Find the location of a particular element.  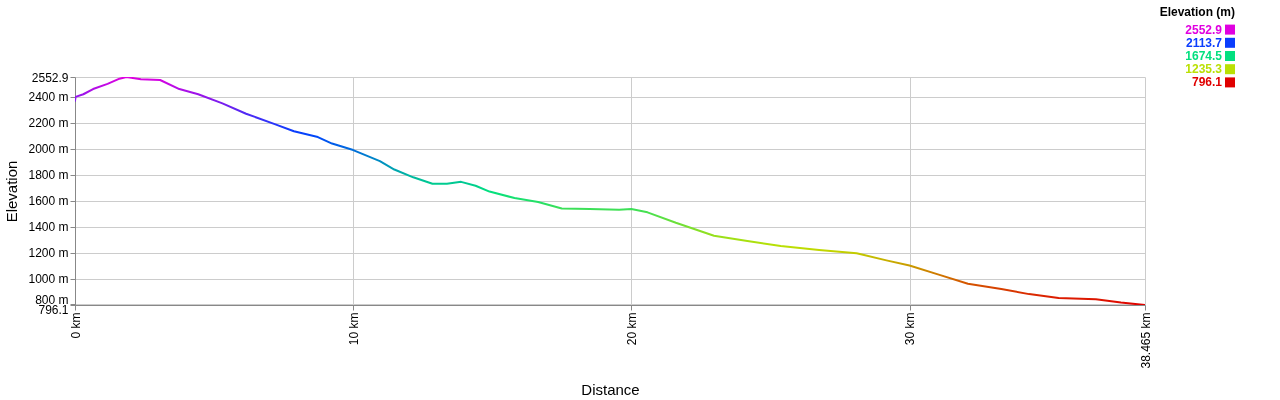

color-bar-label: 796.1 is located at coordinates (1207, 82).